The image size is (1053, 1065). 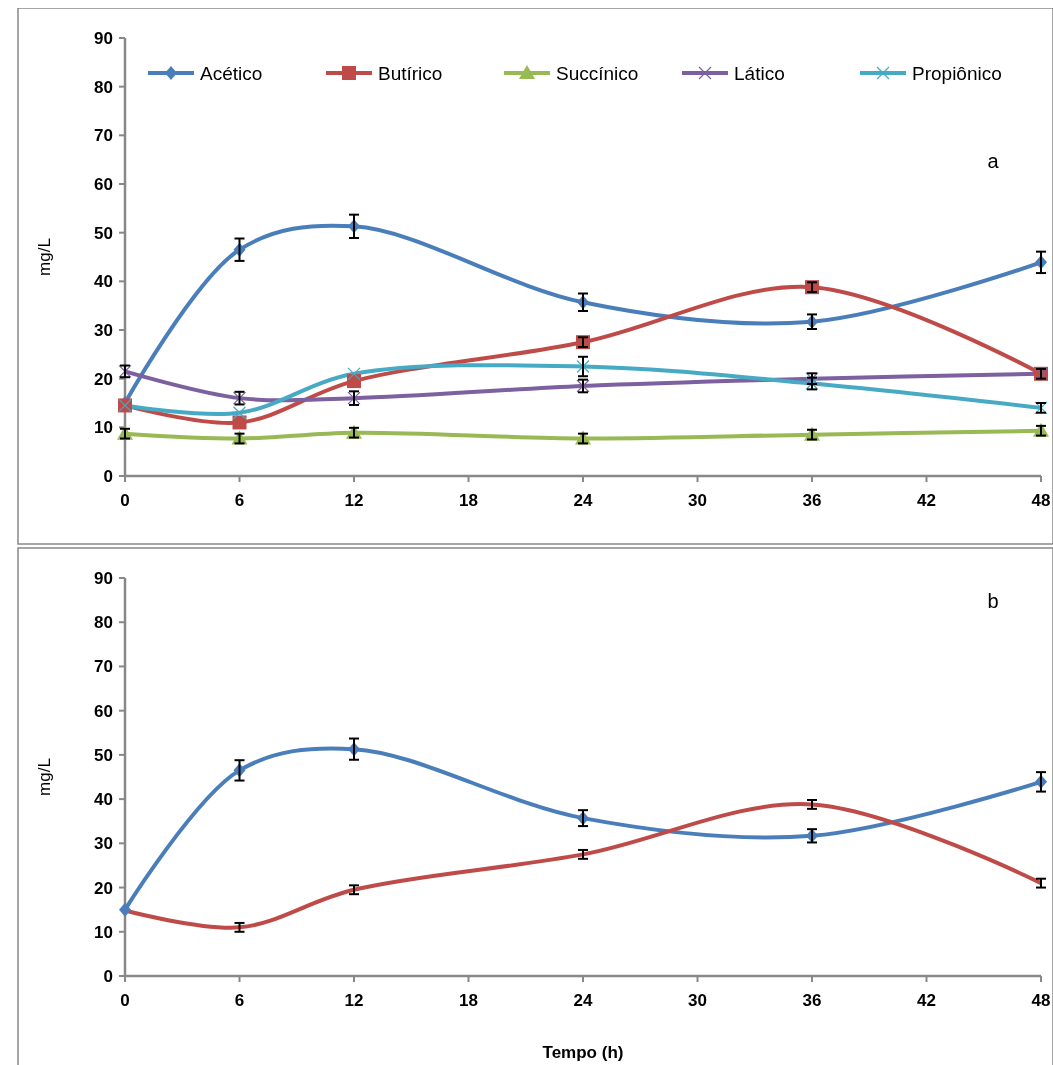 What do you see at coordinates (597, 73) in the screenshot?
I see `legend-label: Succínico` at bounding box center [597, 73].